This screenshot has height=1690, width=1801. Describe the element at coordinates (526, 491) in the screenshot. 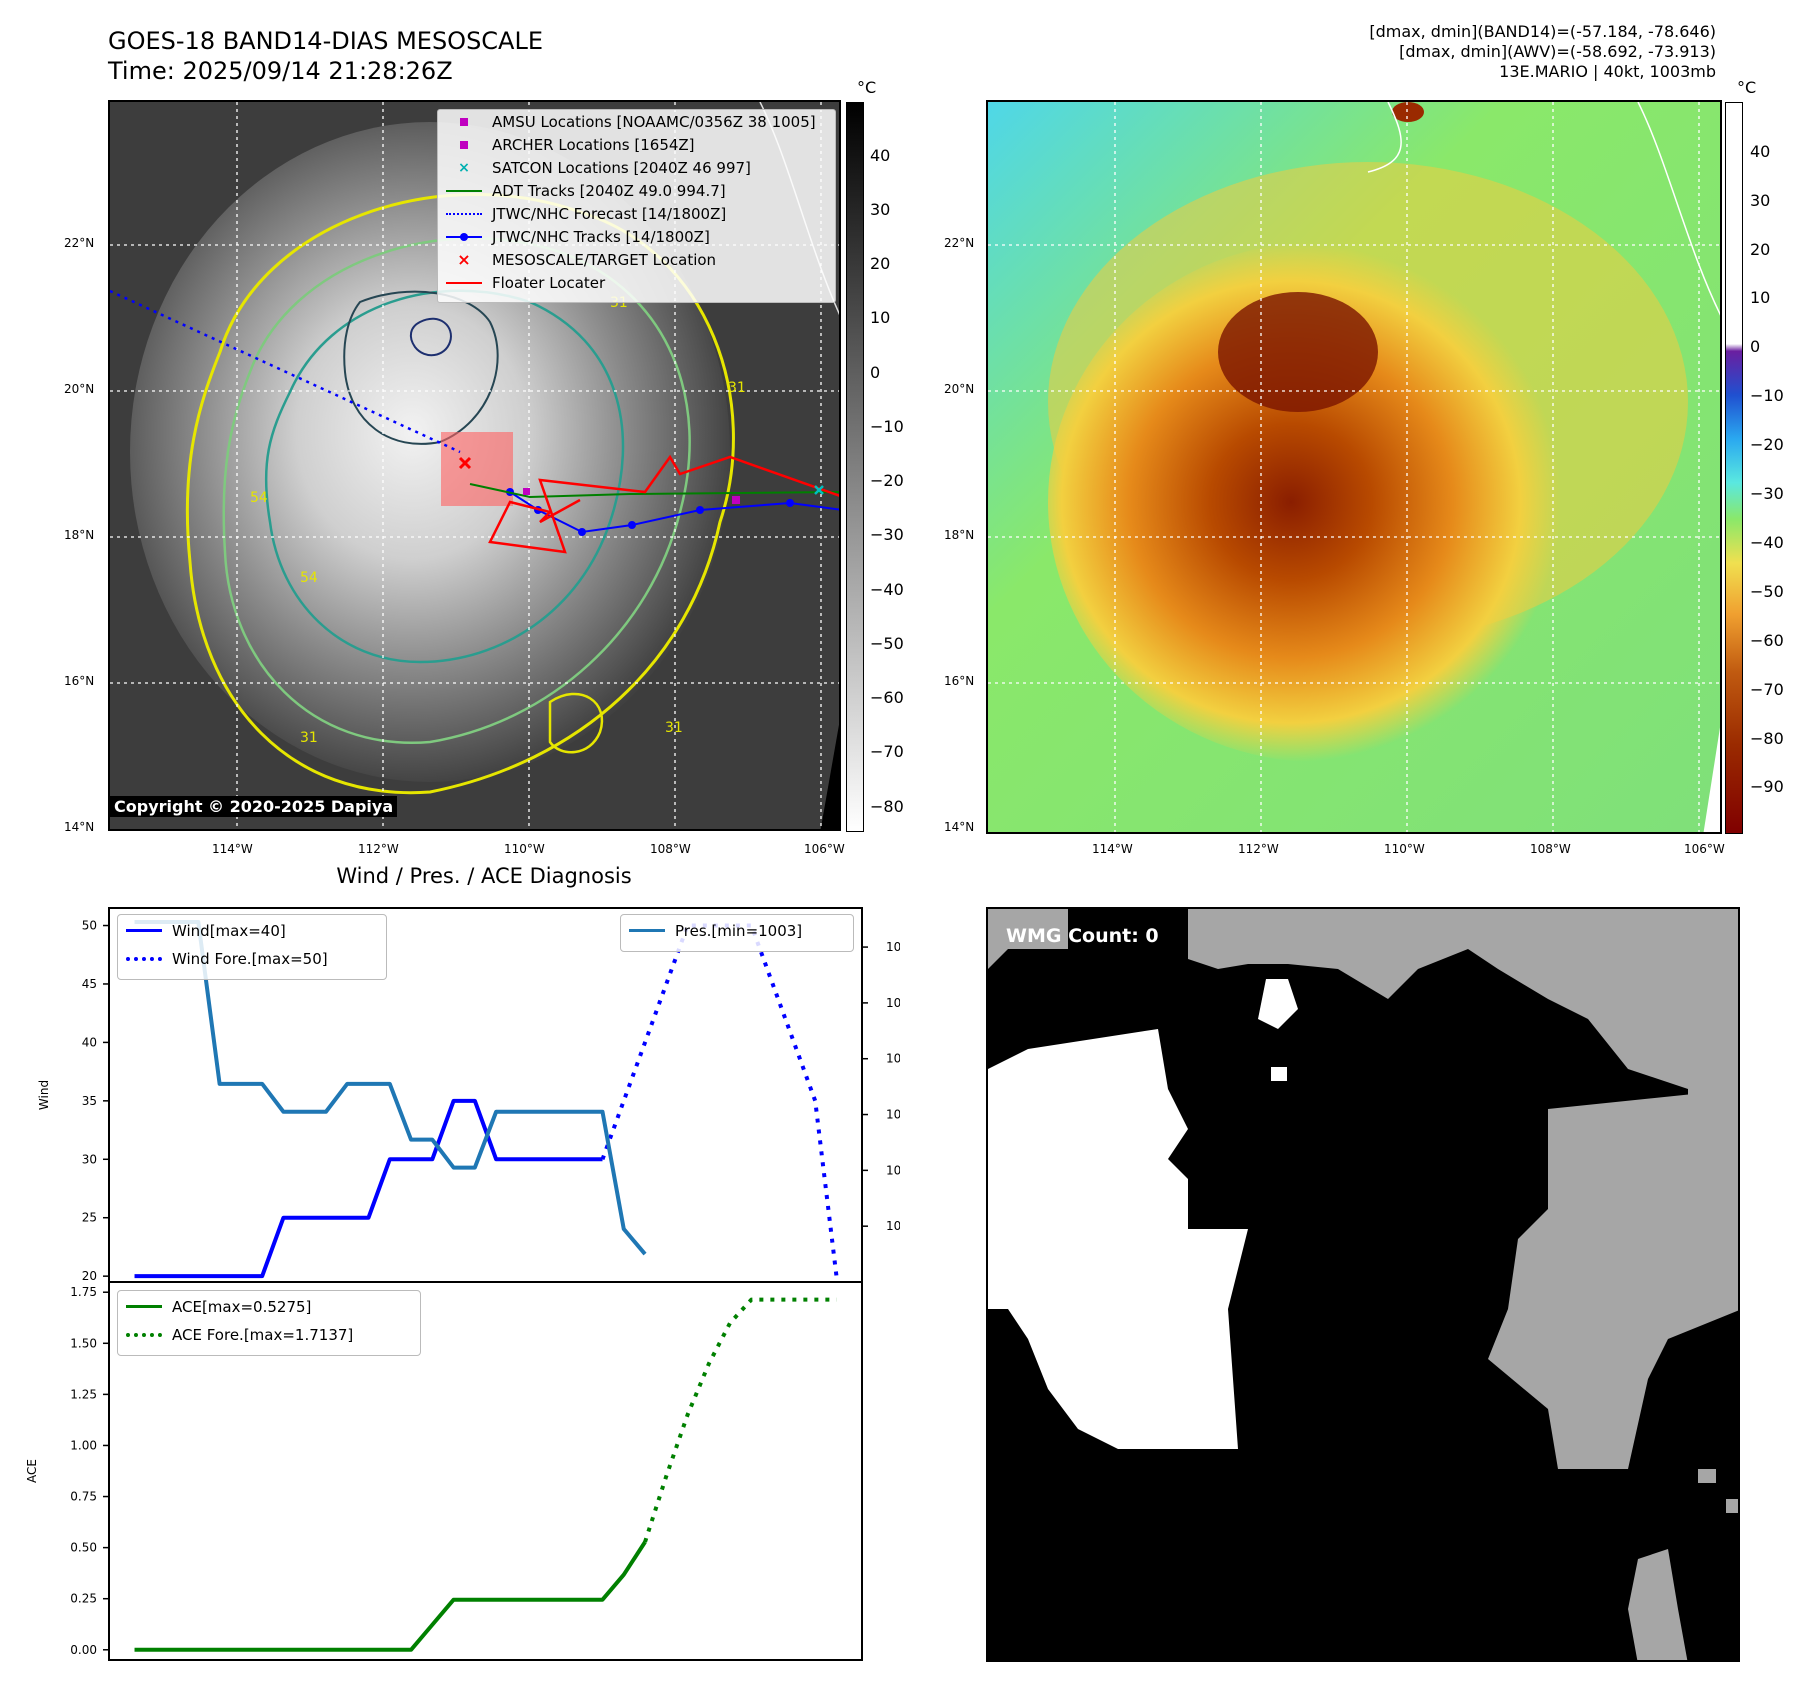

I see `archer-marker` at that location.